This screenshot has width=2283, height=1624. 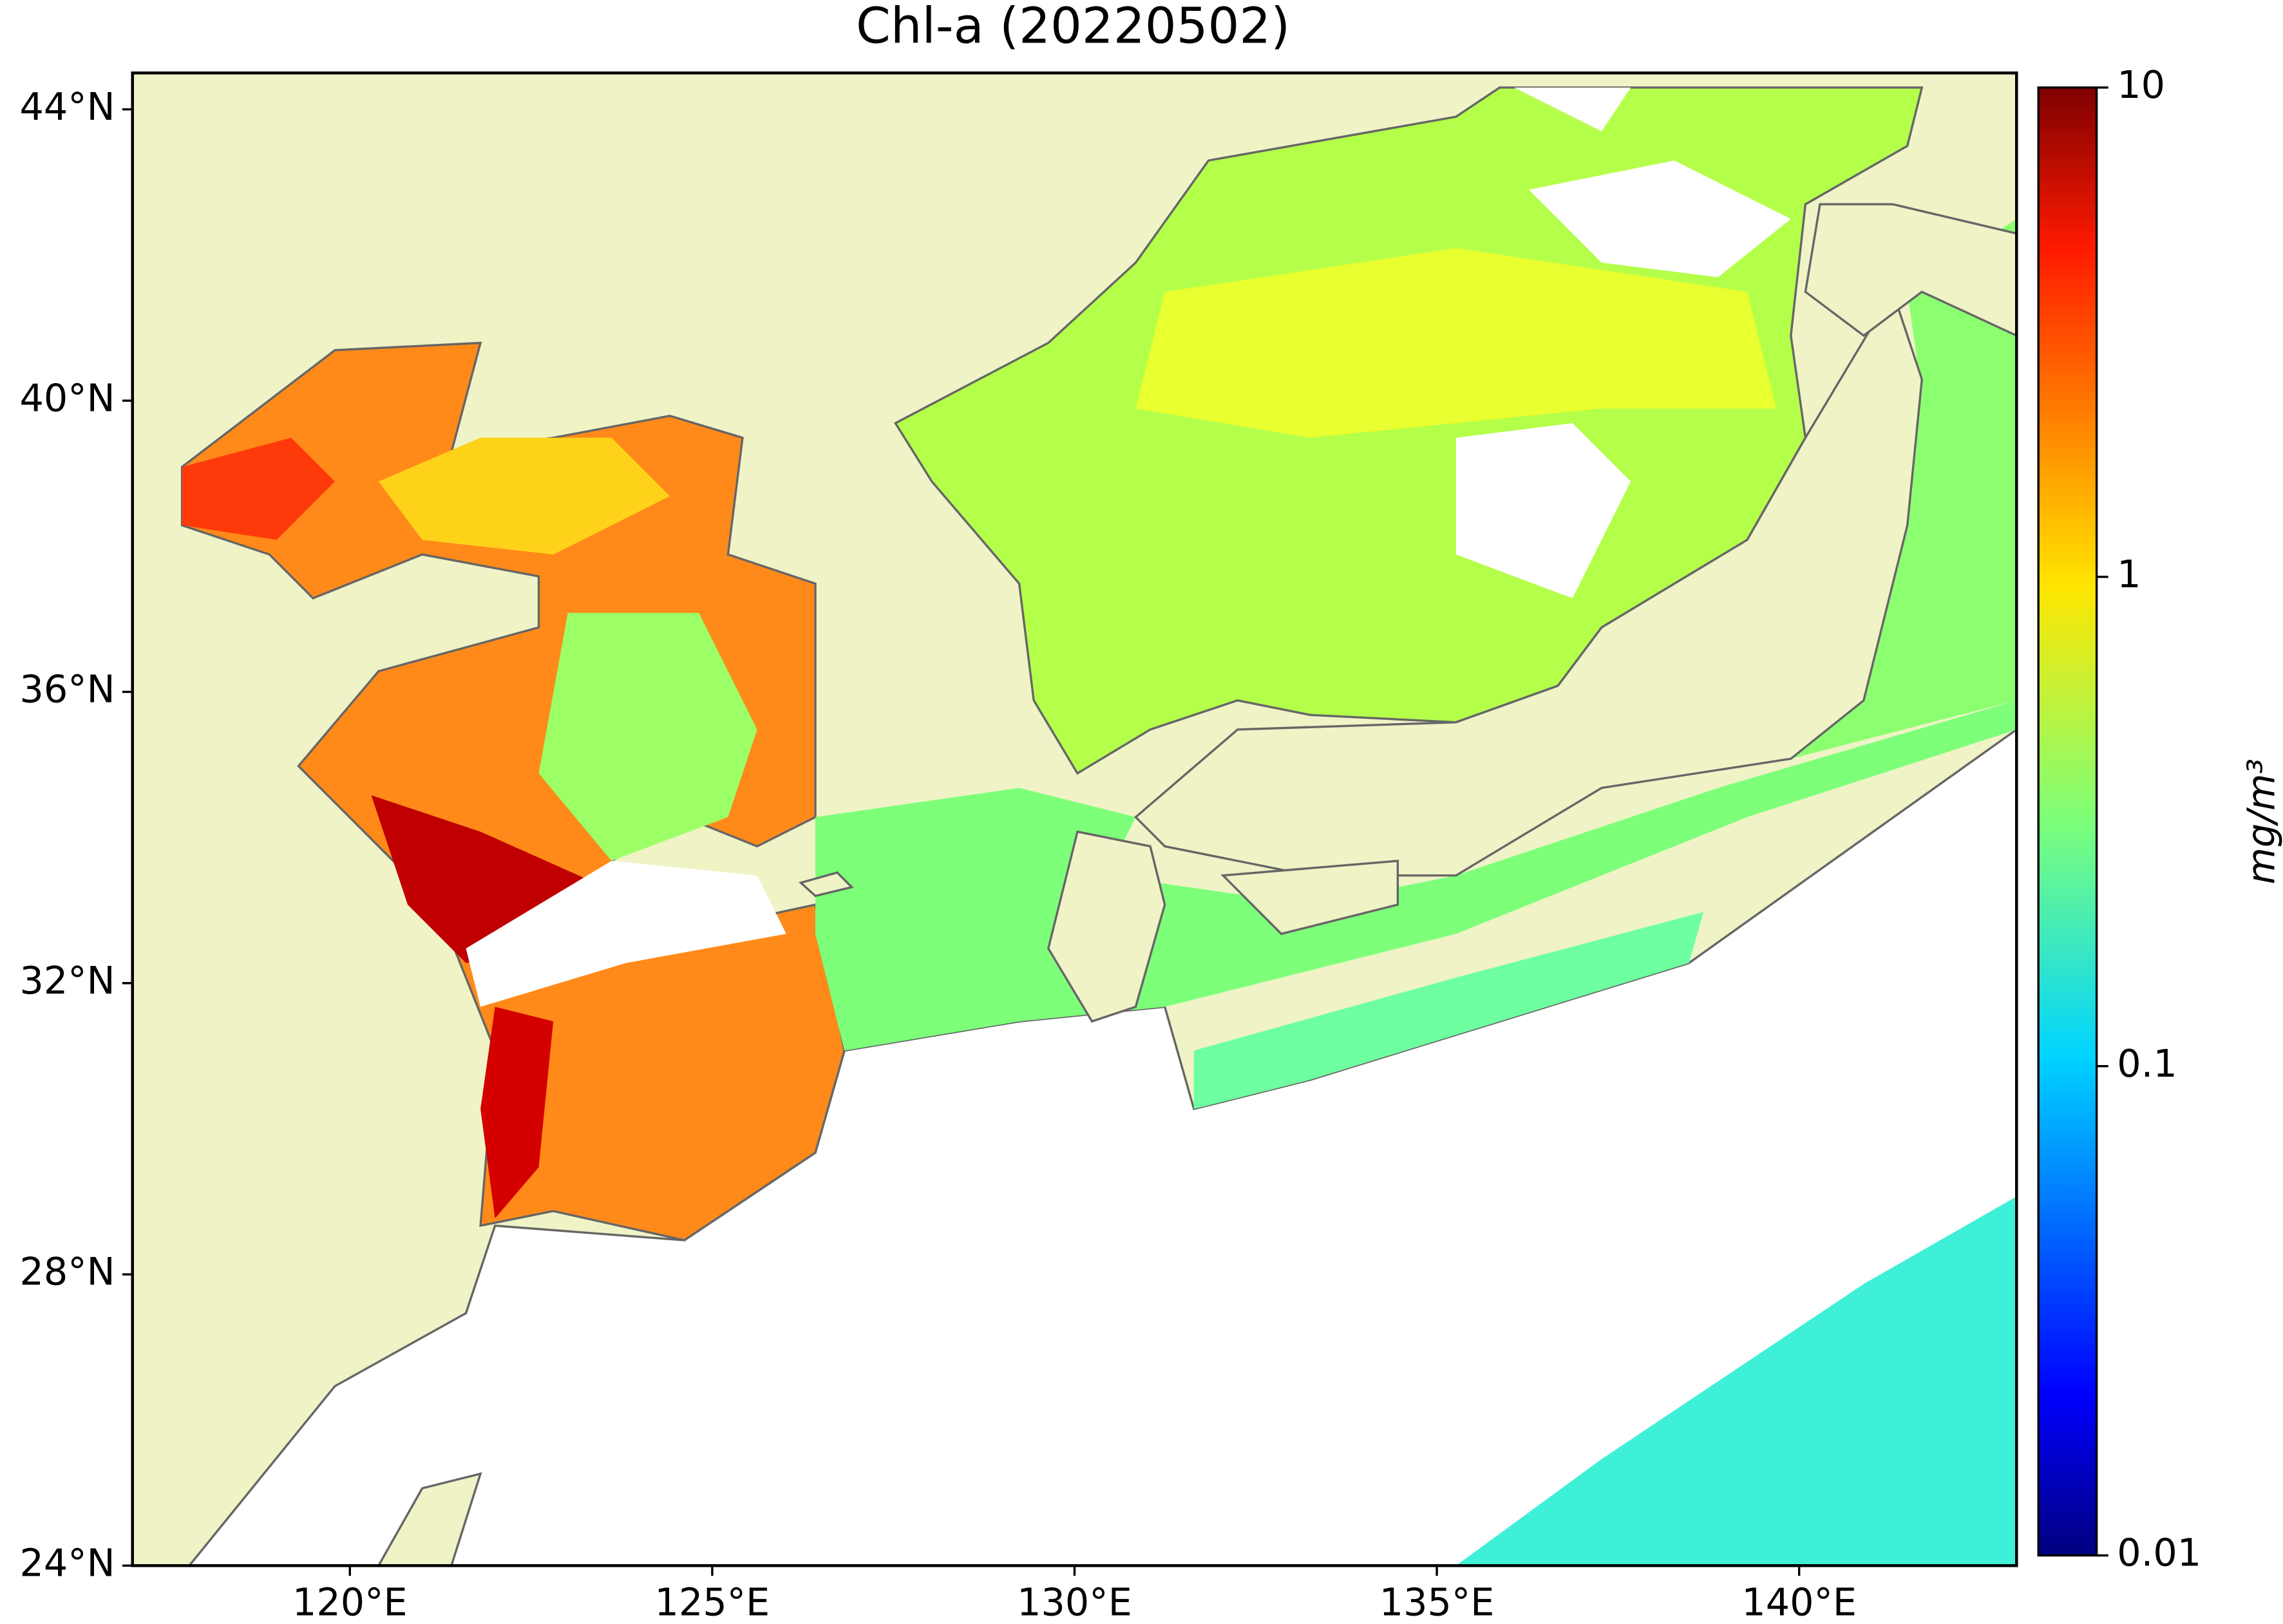 I want to click on colorbar-tick-label: 0.1, so click(x=2147, y=1063).